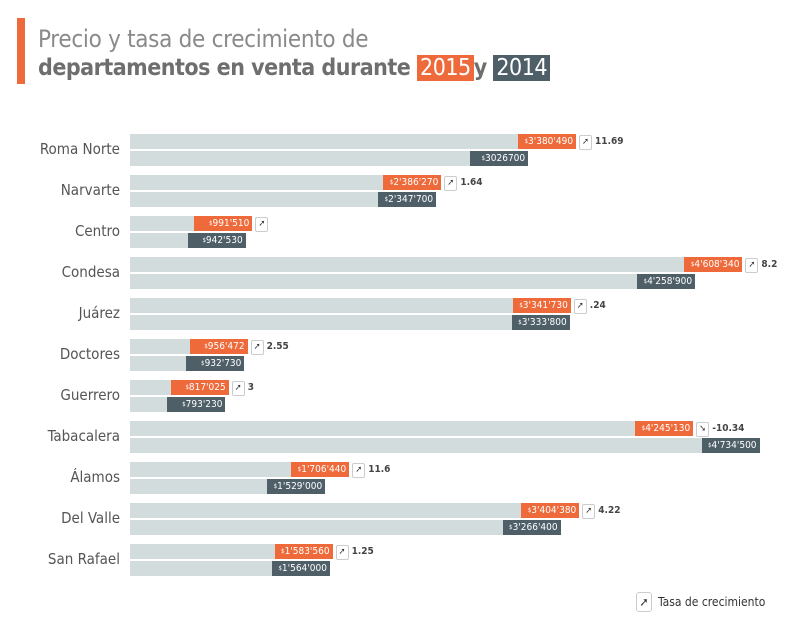 The height and width of the screenshot is (625, 800). I want to click on category-label: Álamos, so click(95, 477).